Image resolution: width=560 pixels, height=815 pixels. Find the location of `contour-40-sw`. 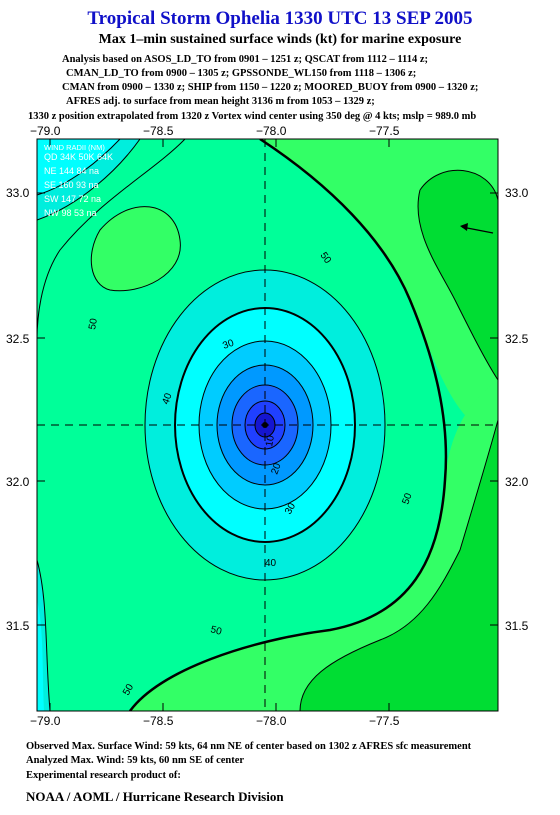

contour-40-sw is located at coordinates (44, 635).